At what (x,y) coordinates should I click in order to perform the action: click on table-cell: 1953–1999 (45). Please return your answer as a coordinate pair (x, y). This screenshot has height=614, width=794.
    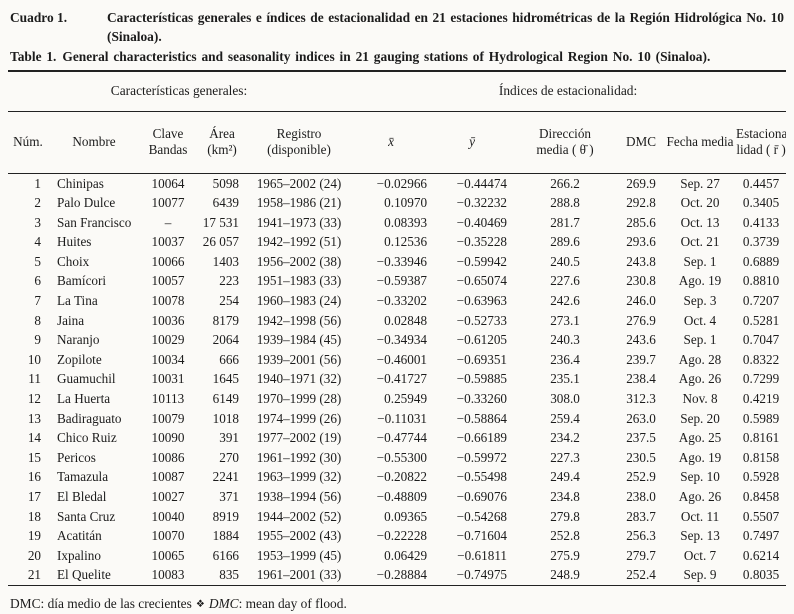
    Looking at the image, I should click on (299, 555).